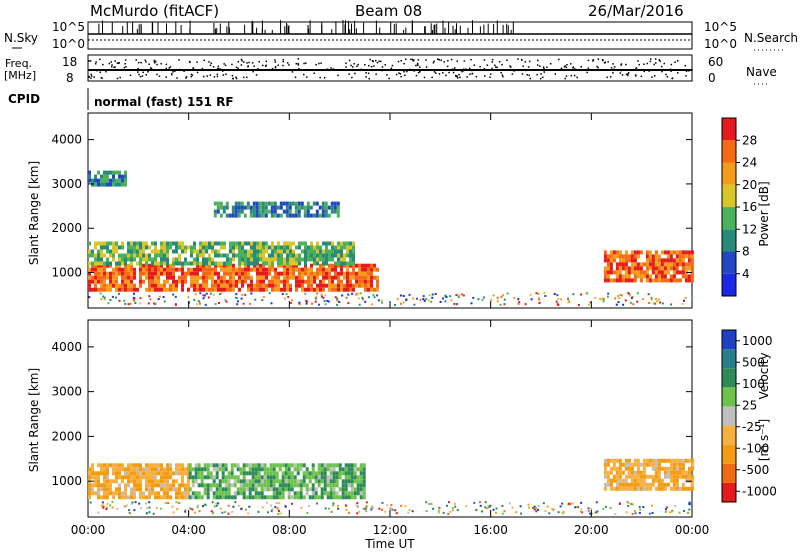 The height and width of the screenshot is (558, 800). What do you see at coordinates (720, 44) in the screenshot?
I see `nsearch-tick-bottom: 10^0` at bounding box center [720, 44].